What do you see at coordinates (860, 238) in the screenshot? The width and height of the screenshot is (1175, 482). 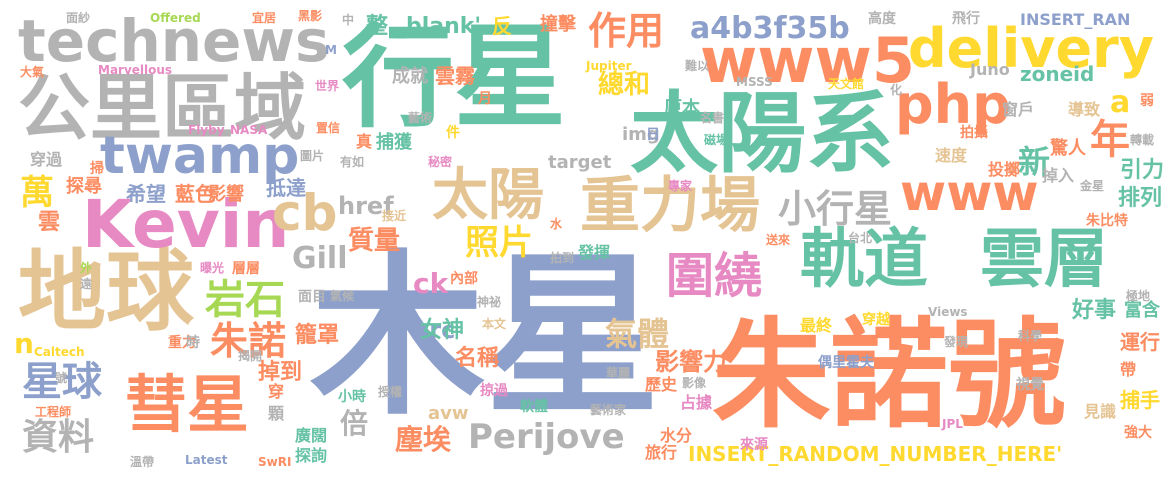 I see `word-taipei: 台北` at bounding box center [860, 238].